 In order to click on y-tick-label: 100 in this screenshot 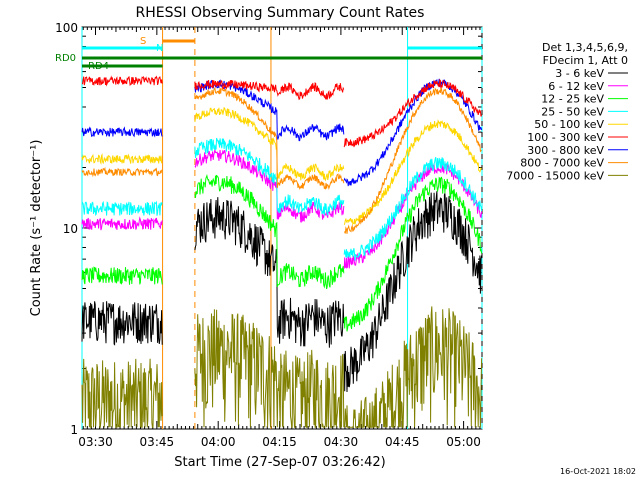, I will do `click(66, 28)`.